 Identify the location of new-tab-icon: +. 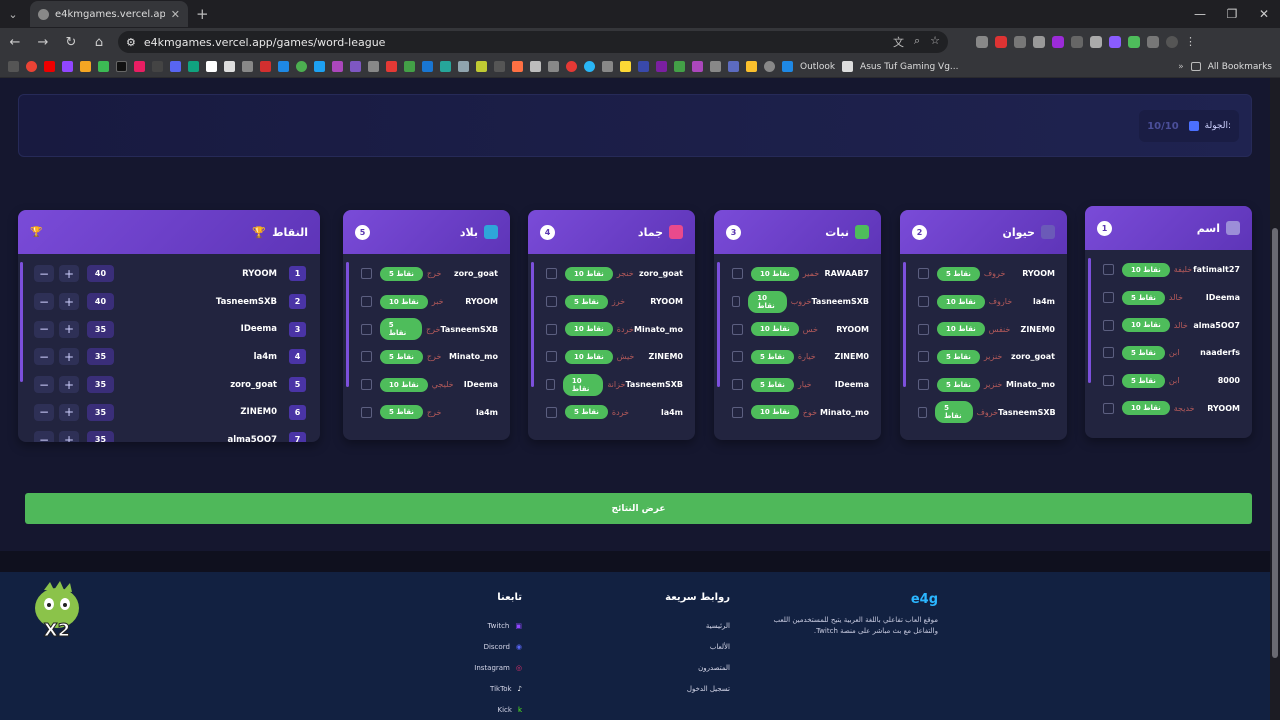
(202, 14).